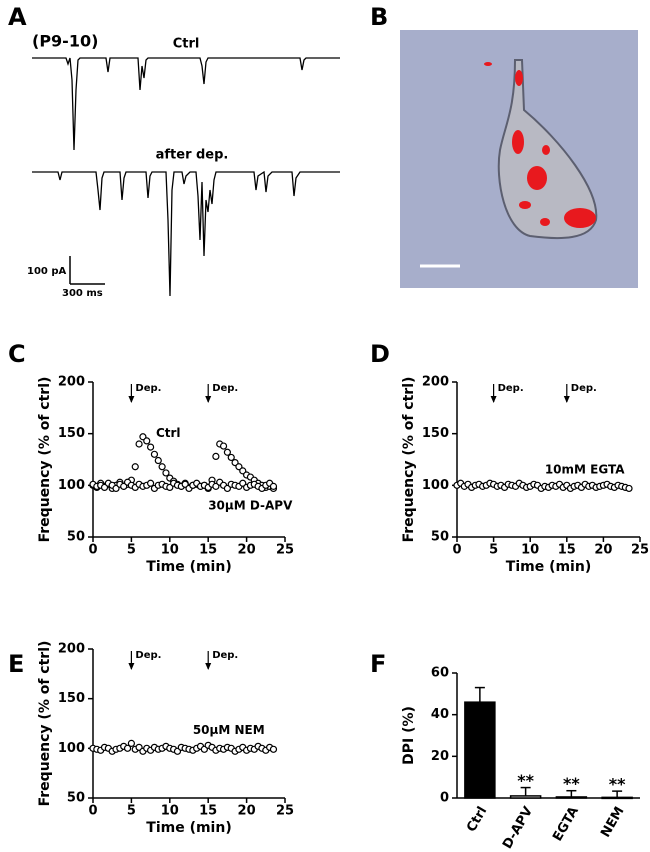 Image resolution: width=650 pixels, height=852 pixels. I want to click on panel-label: C, so click(17, 354).